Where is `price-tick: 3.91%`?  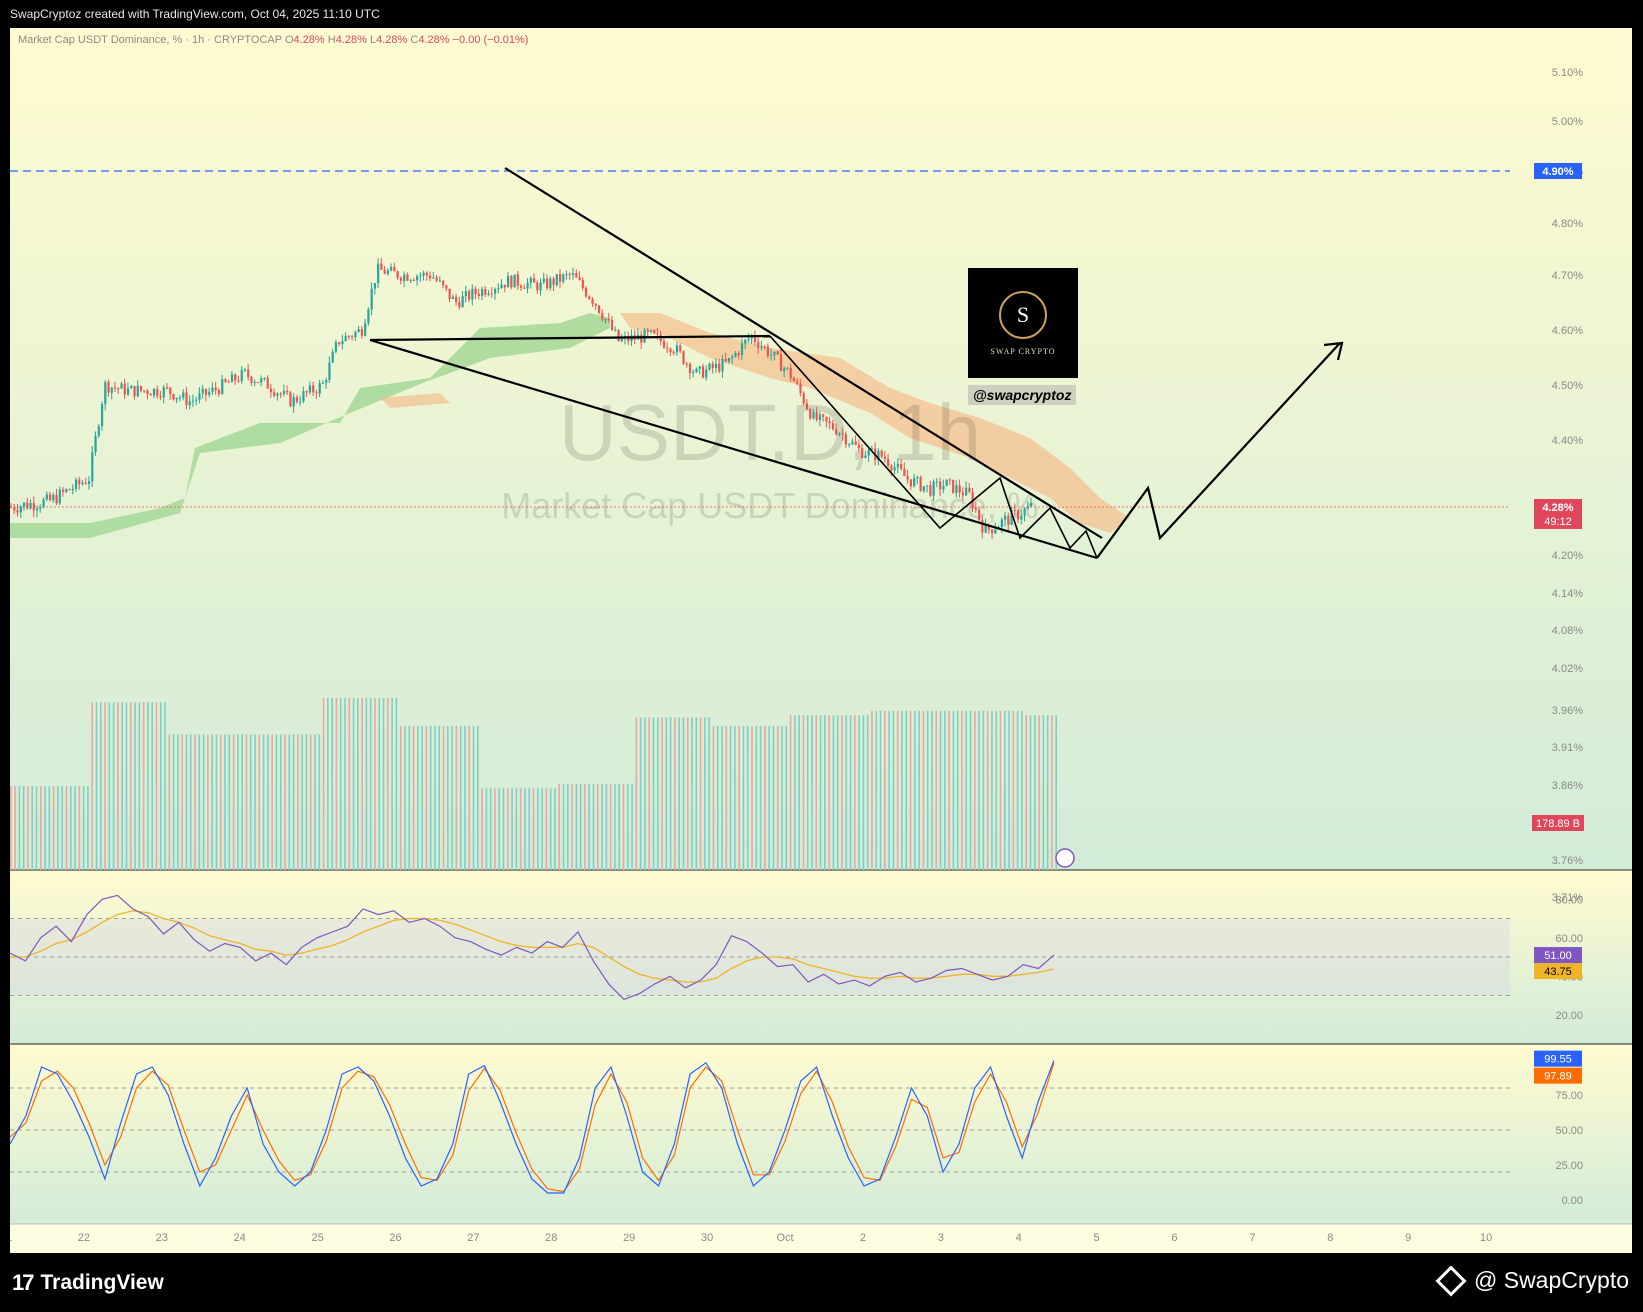 price-tick: 3.91% is located at coordinates (1567, 748).